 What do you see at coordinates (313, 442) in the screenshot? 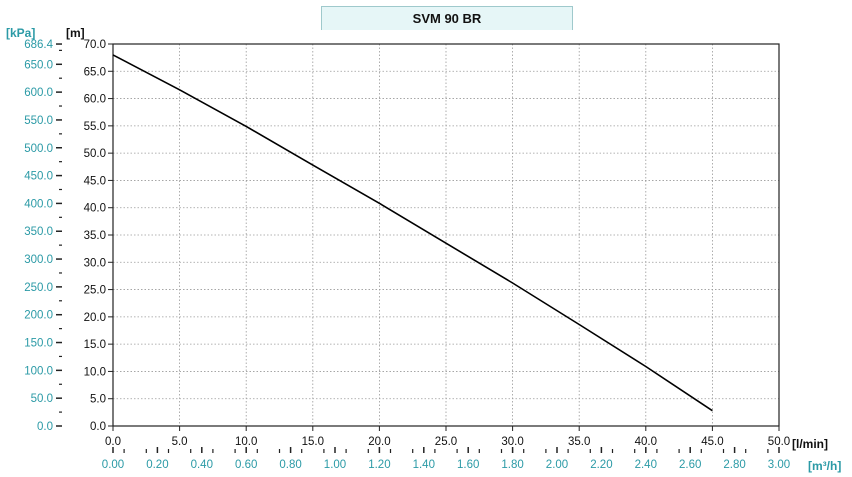
I see `x-tick-label: 15.0` at bounding box center [313, 442].